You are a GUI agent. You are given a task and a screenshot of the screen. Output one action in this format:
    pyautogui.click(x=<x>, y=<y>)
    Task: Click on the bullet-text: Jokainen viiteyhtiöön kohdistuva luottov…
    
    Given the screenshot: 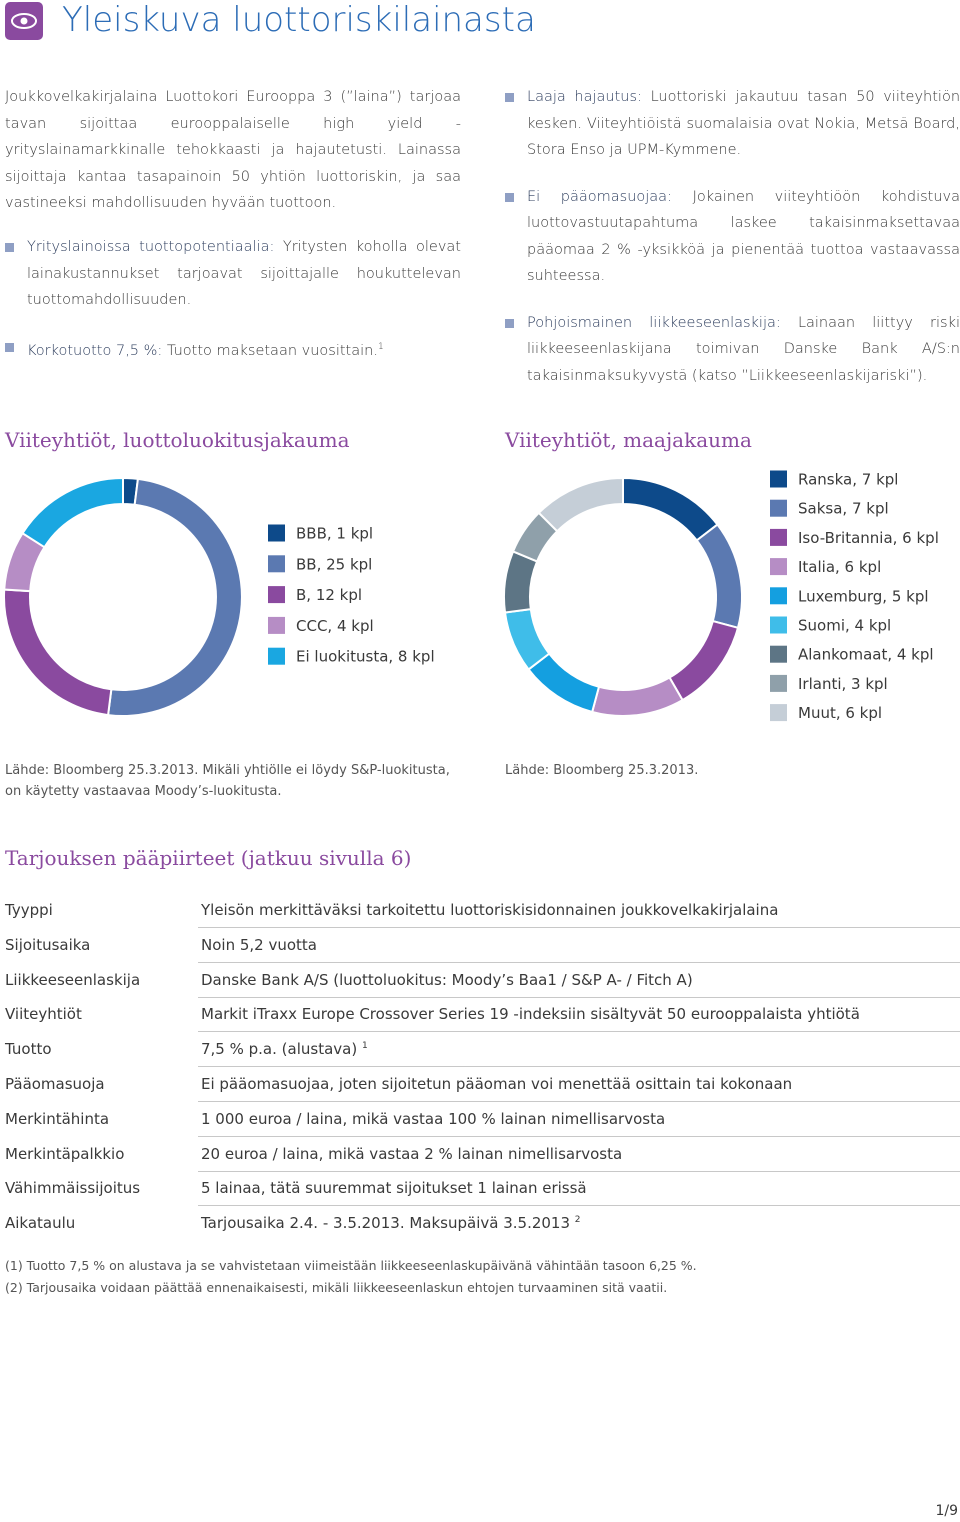 What is the action you would take?
    pyautogui.click(x=743, y=236)
    